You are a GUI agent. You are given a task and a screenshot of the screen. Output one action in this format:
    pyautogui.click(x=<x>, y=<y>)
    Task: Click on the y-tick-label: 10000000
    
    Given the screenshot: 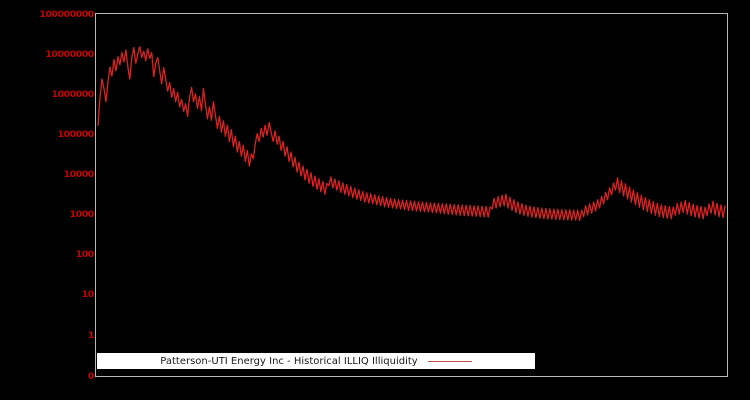 What is the action you would take?
    pyautogui.click(x=70, y=55)
    